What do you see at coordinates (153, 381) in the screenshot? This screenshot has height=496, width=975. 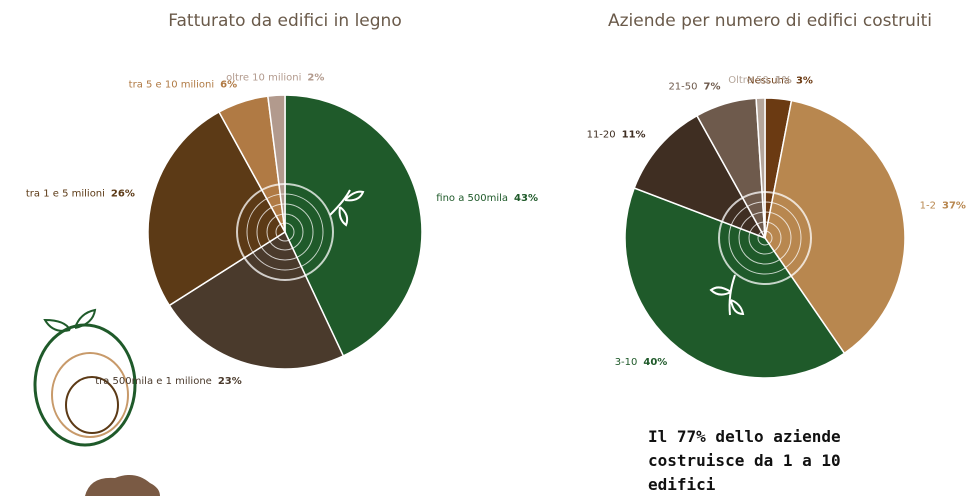 I see `category-label: tra 500mila e 1 milione` at bounding box center [153, 381].